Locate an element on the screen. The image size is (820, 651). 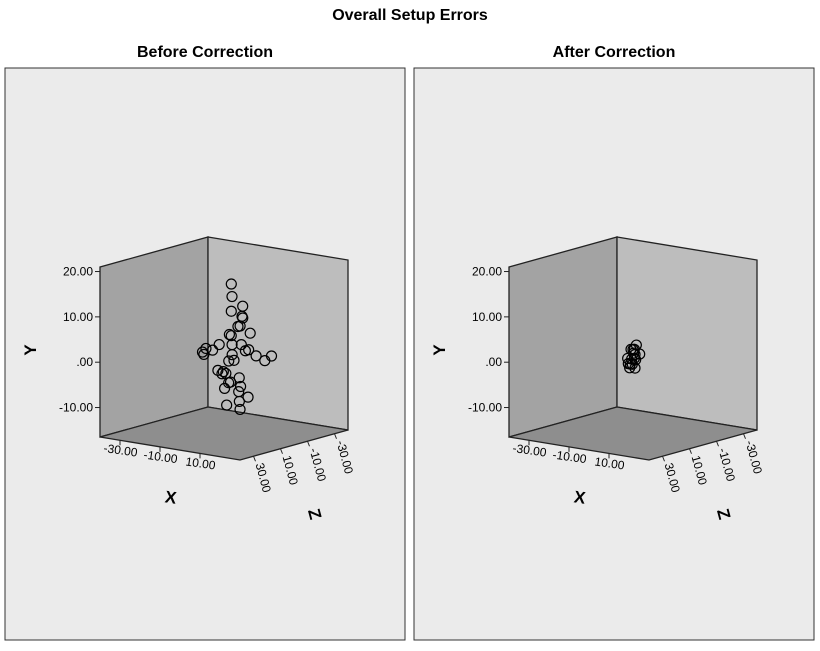
panel-title: Before Correction is located at coordinates (205, 52).